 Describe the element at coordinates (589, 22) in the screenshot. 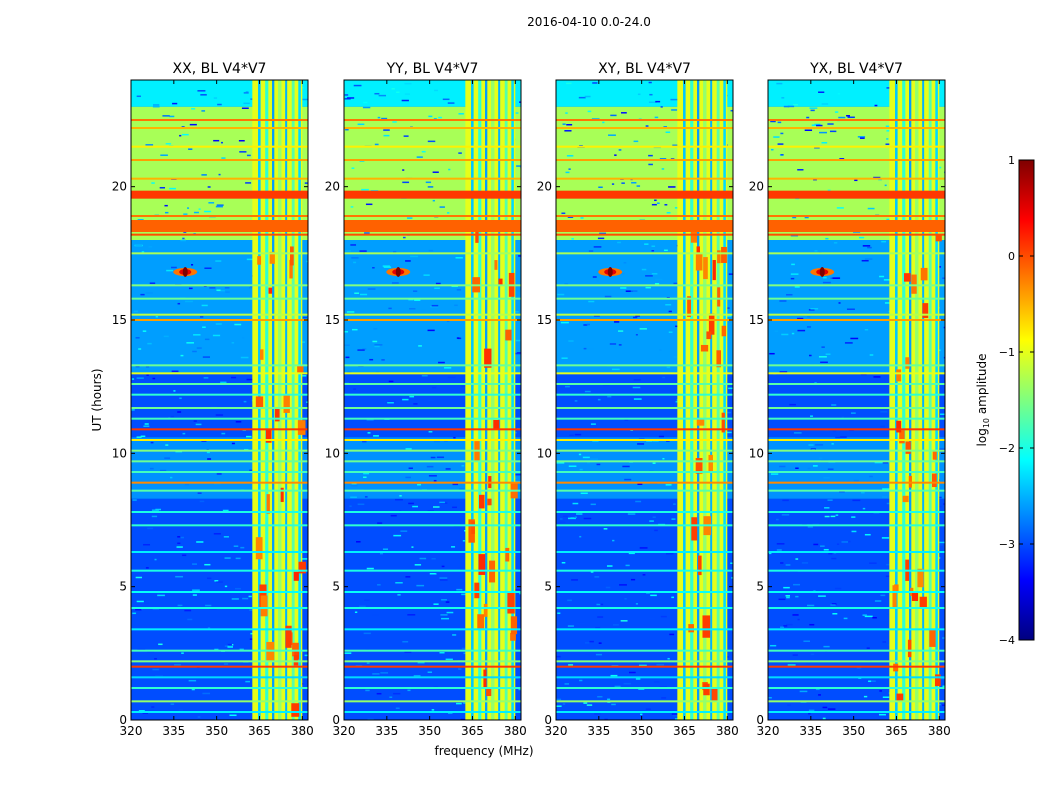

I see `figure-title: 2016-04-10 0.0-24.0` at that location.